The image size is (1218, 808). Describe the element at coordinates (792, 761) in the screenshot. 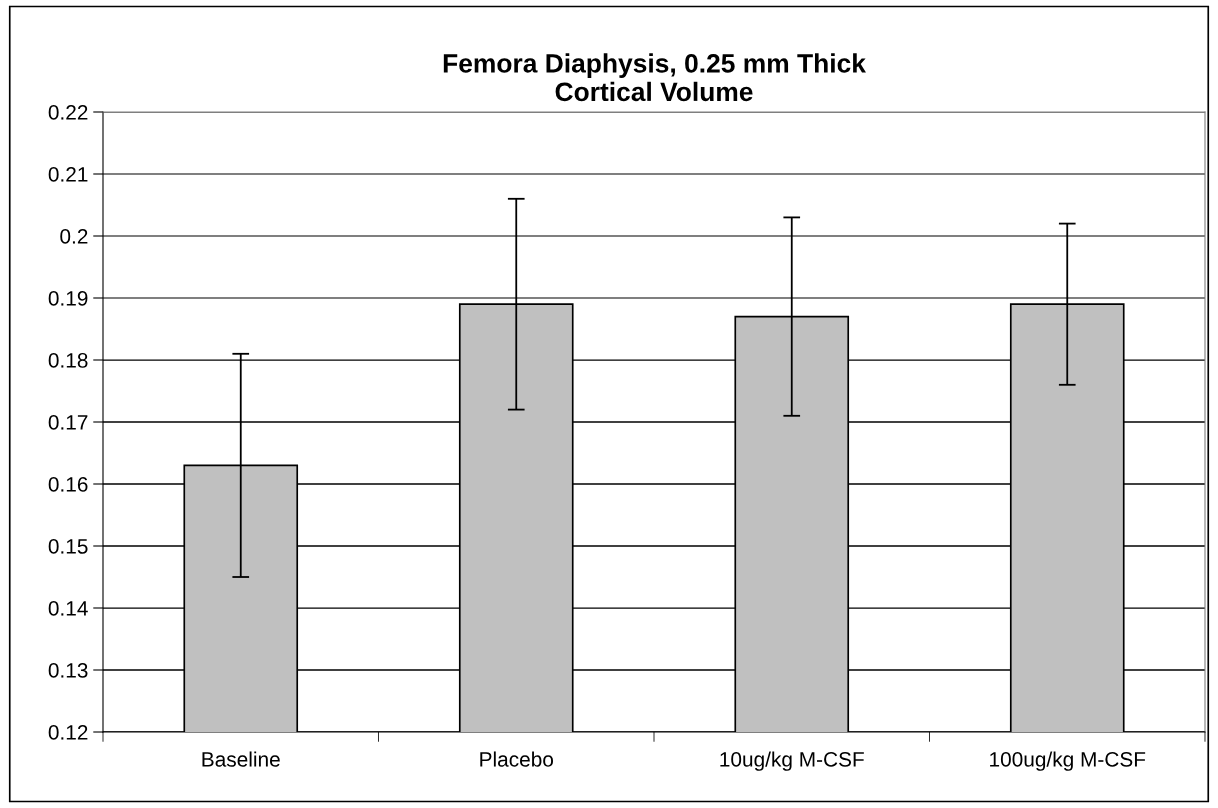

I see `x-tick-label: 10ug/kg M-CSF` at that location.